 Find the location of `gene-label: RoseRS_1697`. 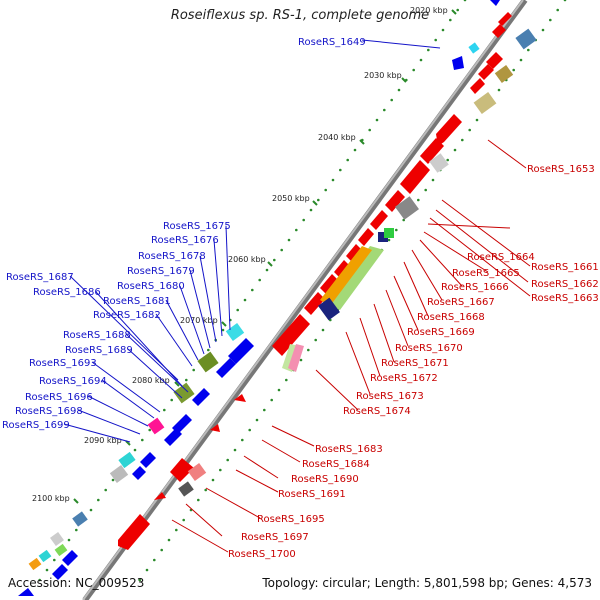

gene-label: RoseRS_1697 is located at coordinates (275, 537).